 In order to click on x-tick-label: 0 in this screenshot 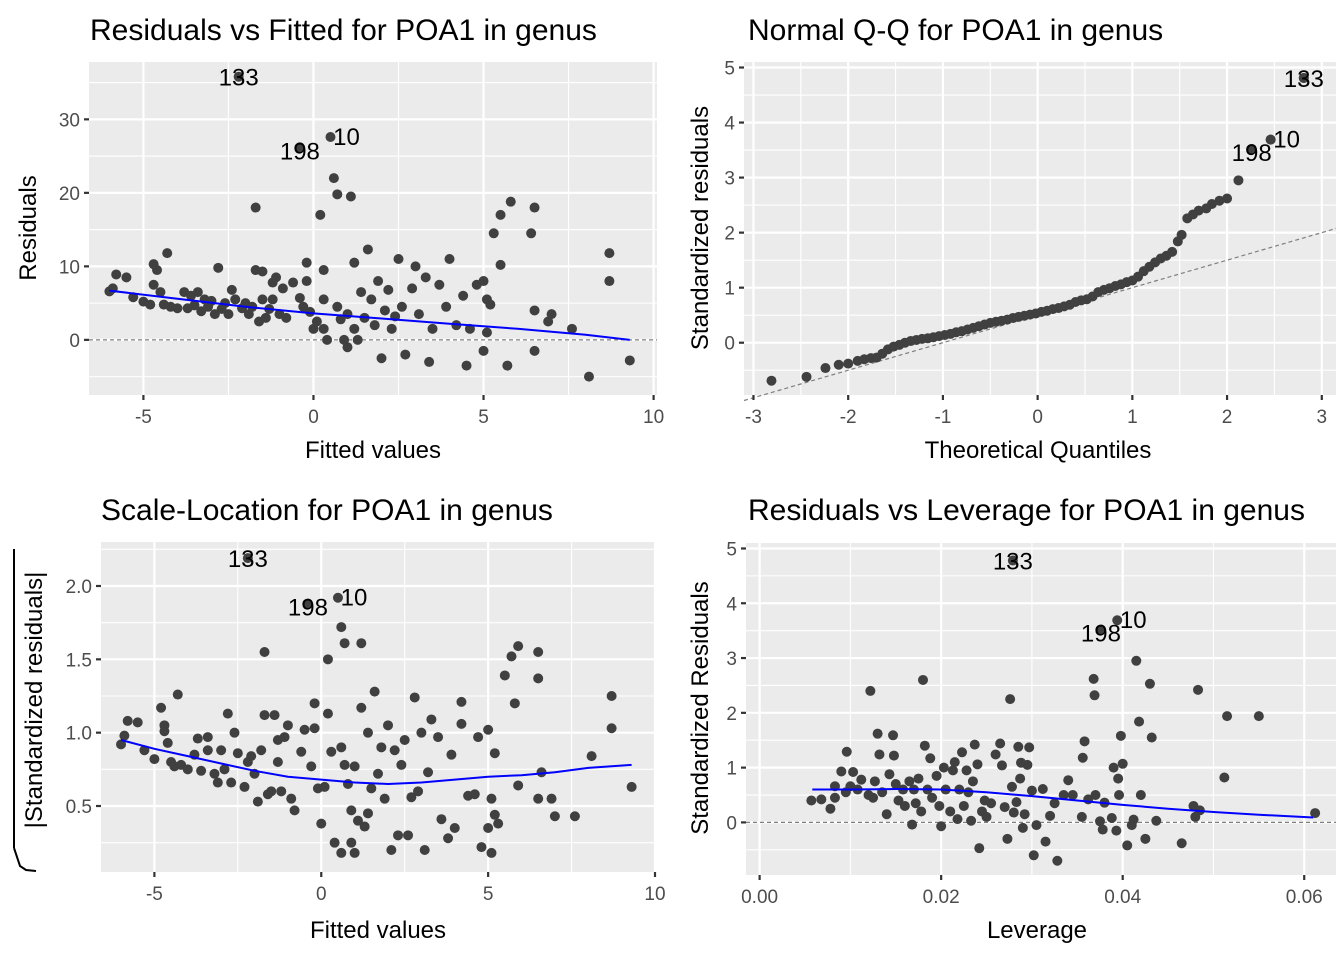, I will do `click(1037, 417)`.